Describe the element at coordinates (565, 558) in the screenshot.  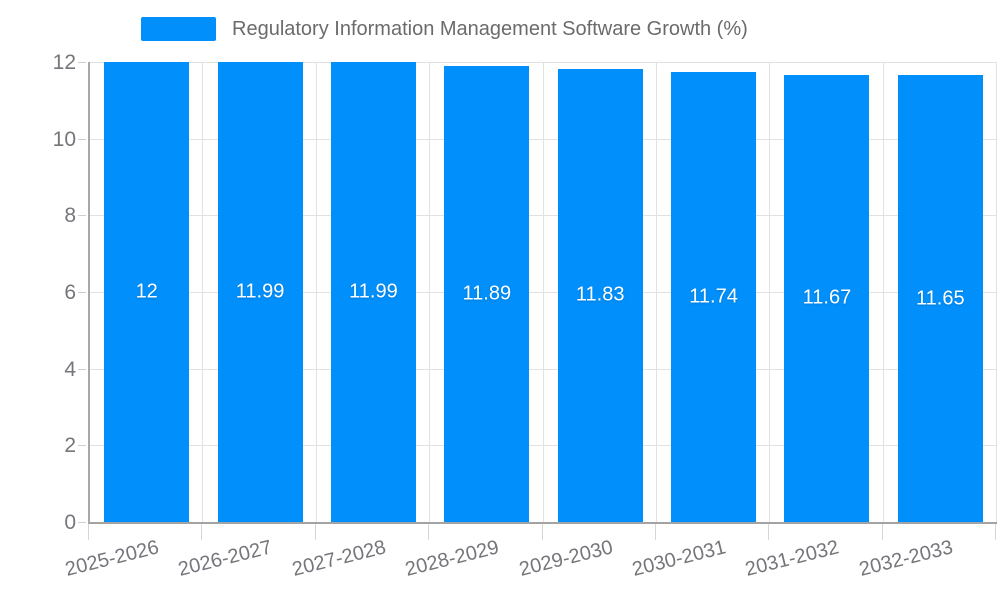
I see `x-axis-category-label: 2029-2030` at that location.